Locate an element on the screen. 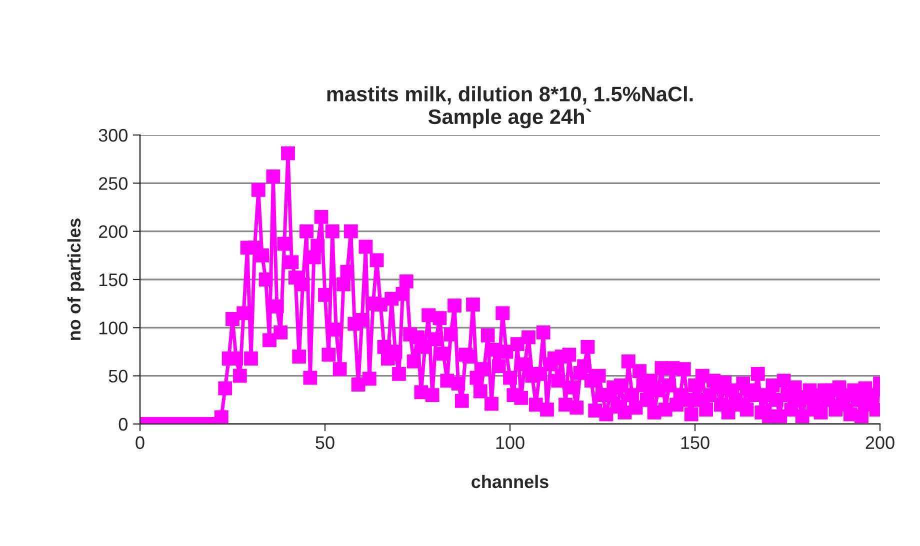 The height and width of the screenshot is (546, 920). x-tick-label: 0 is located at coordinates (140, 443).